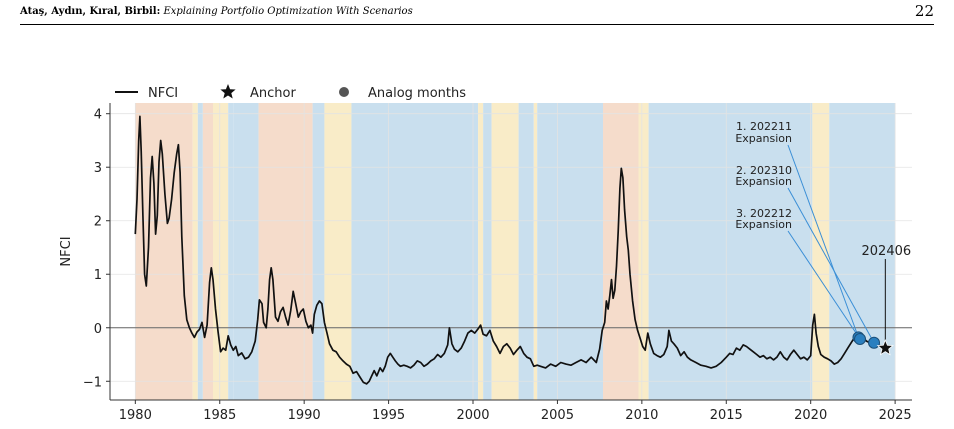 This screenshot has height=429, width=954. What do you see at coordinates (273, 93) in the screenshot?
I see `legend-anchor-label: Anchor` at bounding box center [273, 93].